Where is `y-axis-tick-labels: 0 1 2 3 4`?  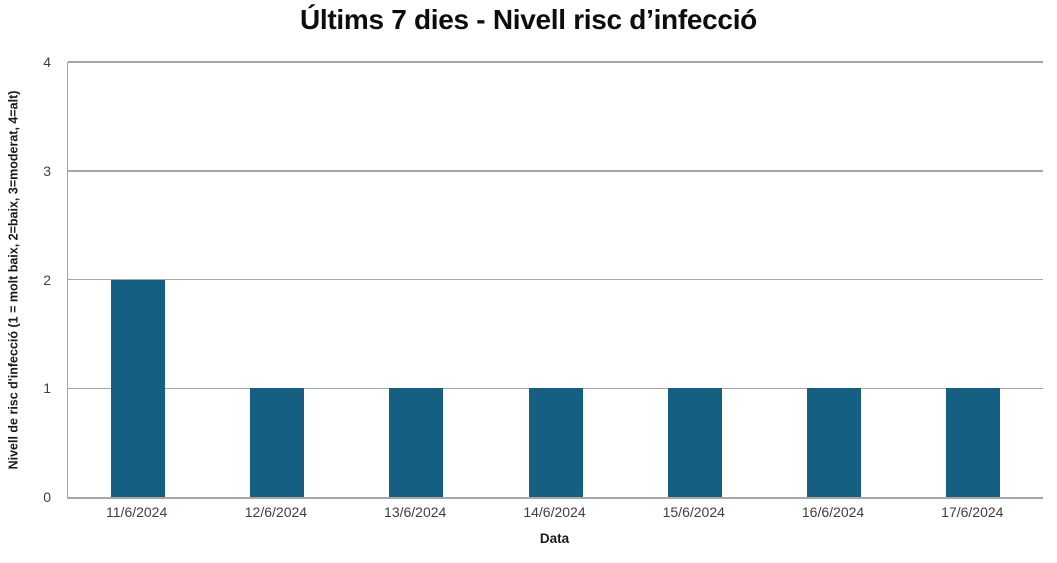
y-axis-tick-labels: 0 1 2 3 4 is located at coordinates (29, 279).